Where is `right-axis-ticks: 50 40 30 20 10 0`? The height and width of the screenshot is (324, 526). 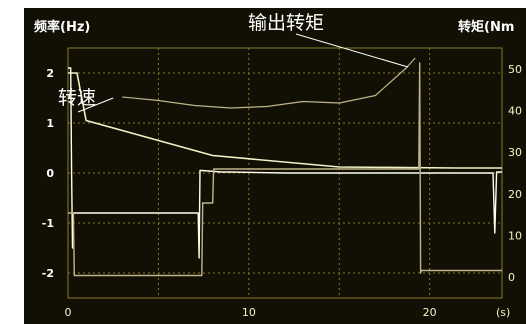
right-axis-ticks: 50 40 30 20 10 0 is located at coordinates (515, 173).